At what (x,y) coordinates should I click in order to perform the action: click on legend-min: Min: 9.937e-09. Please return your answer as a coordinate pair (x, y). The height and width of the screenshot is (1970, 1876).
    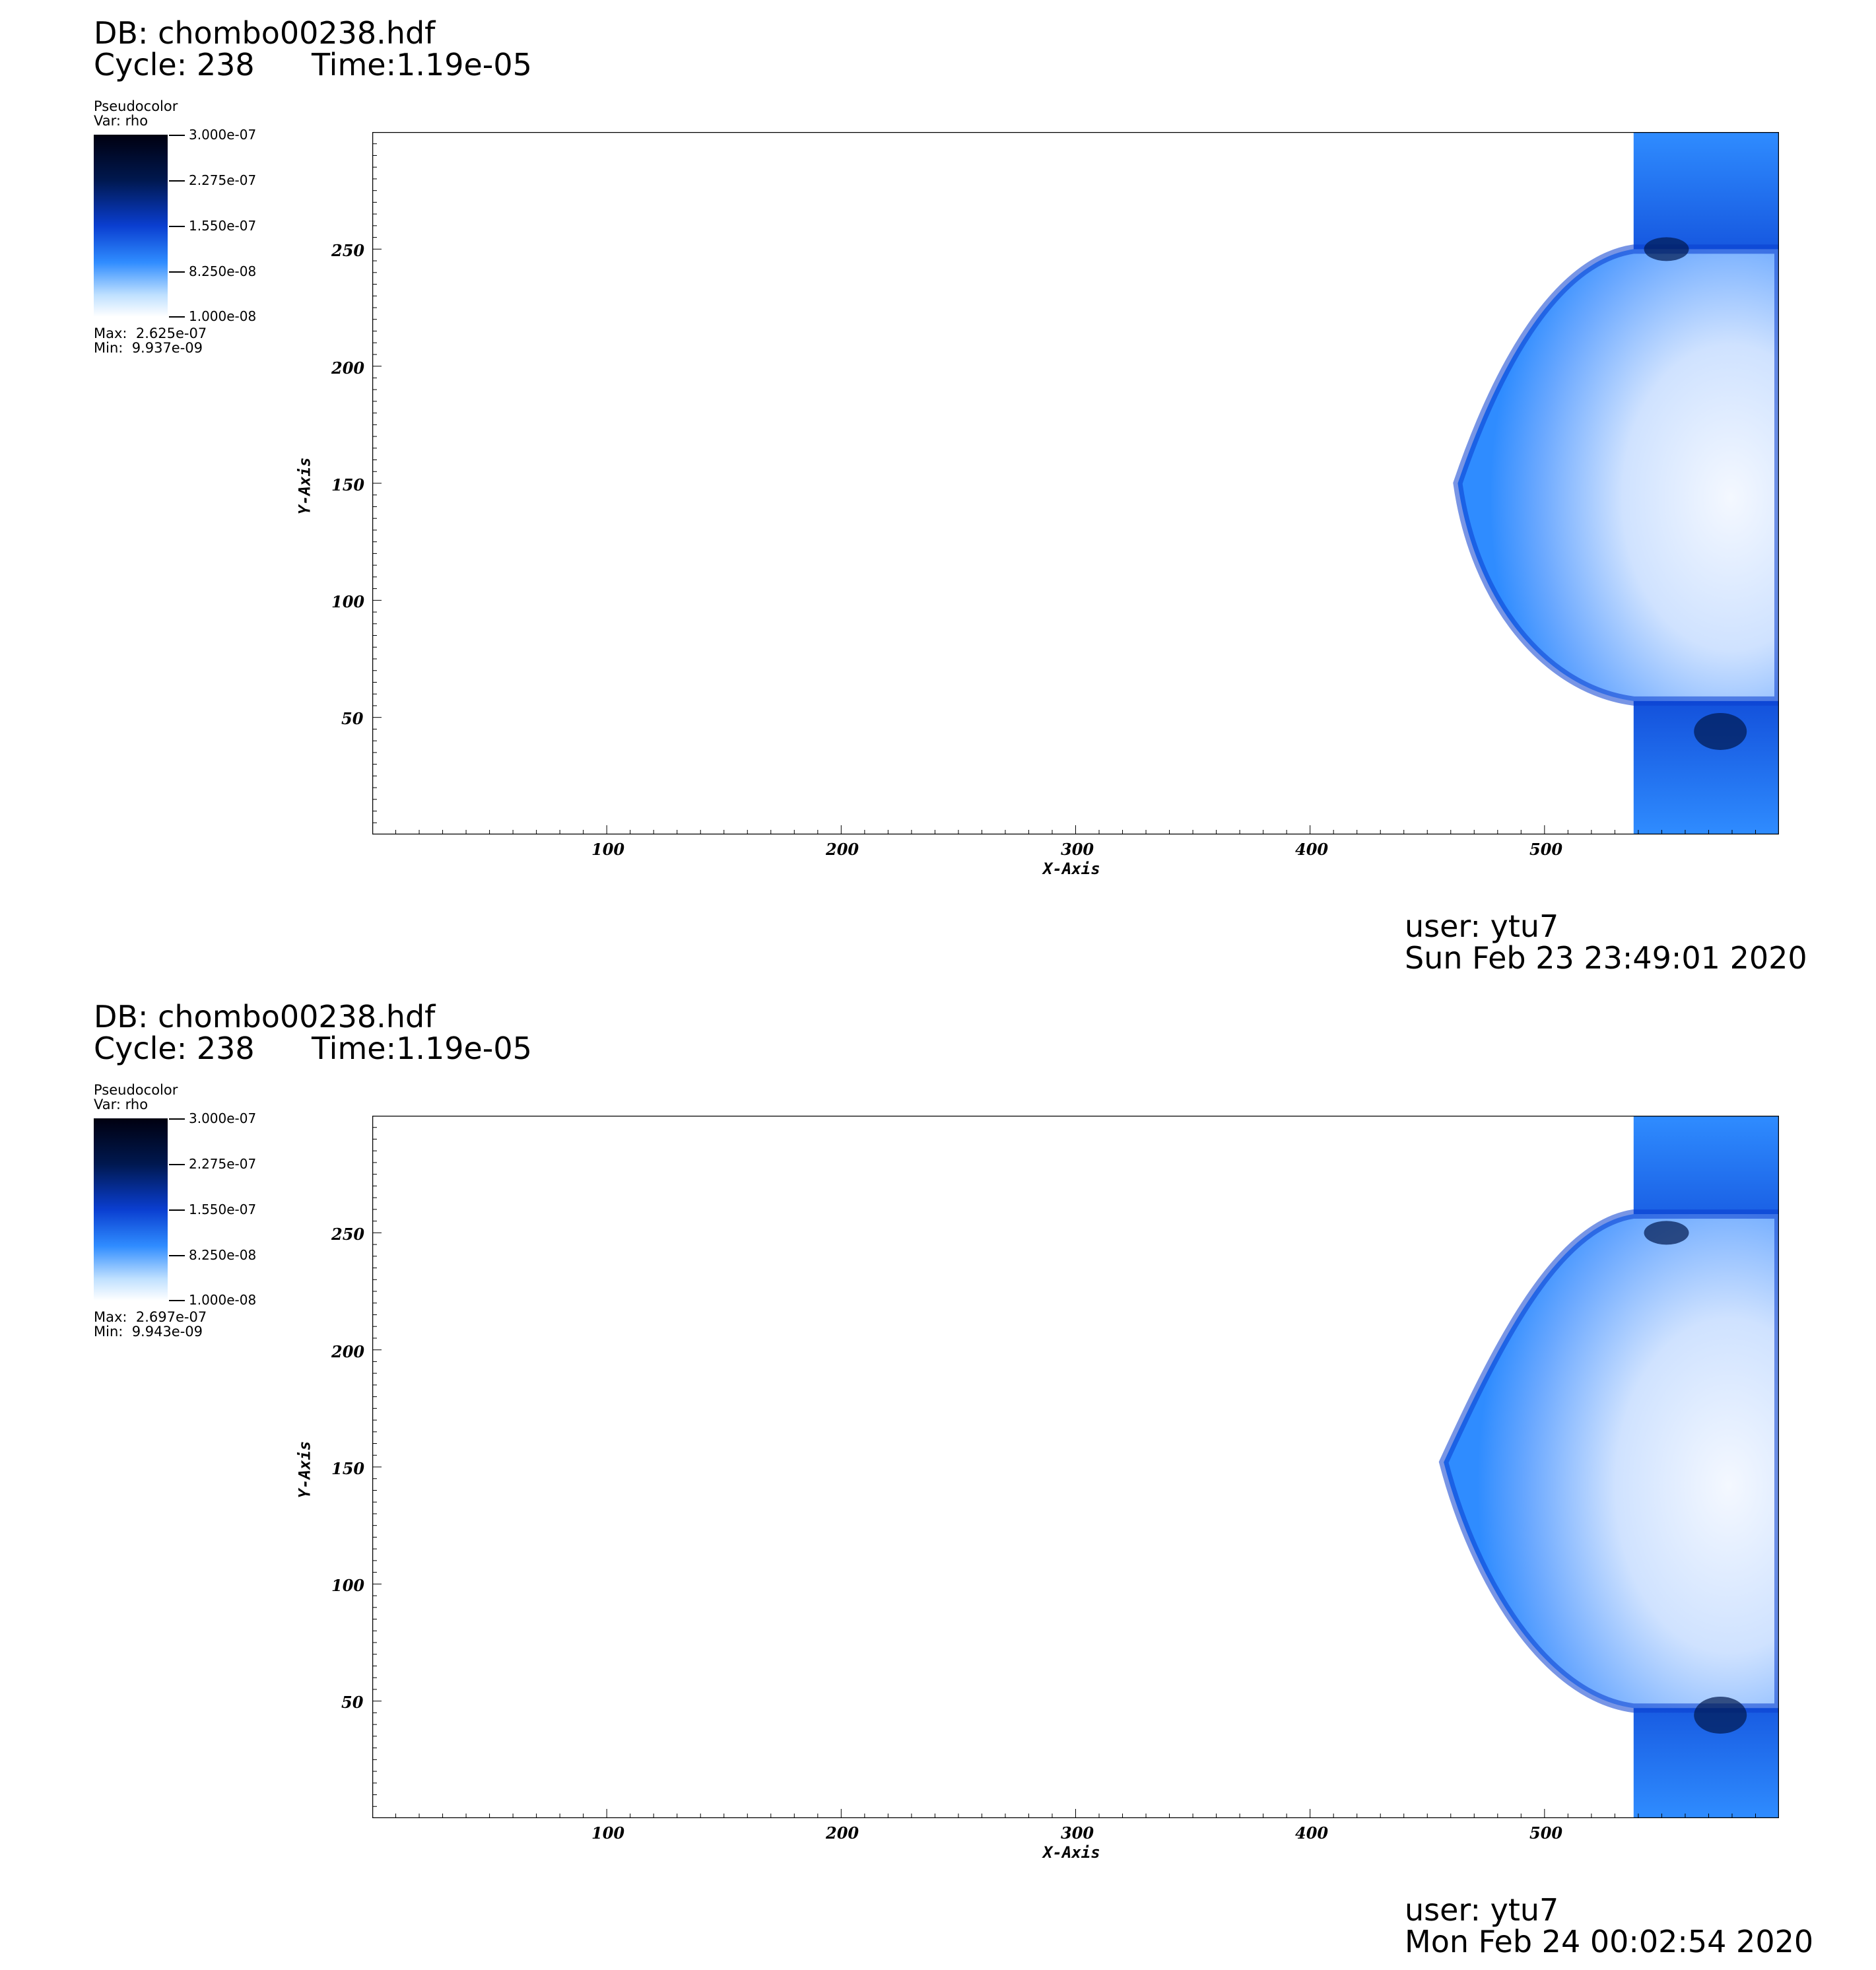
    Looking at the image, I should click on (148, 348).